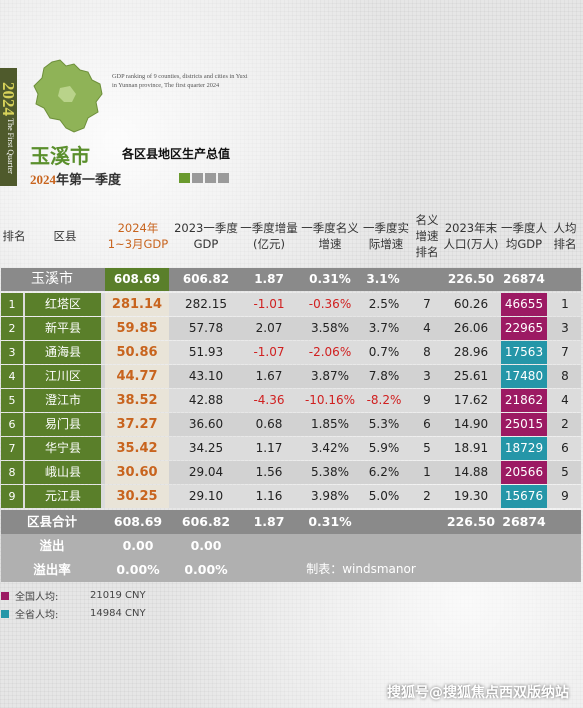  I want to click on summary-name: 玉溪市, so click(52, 279).